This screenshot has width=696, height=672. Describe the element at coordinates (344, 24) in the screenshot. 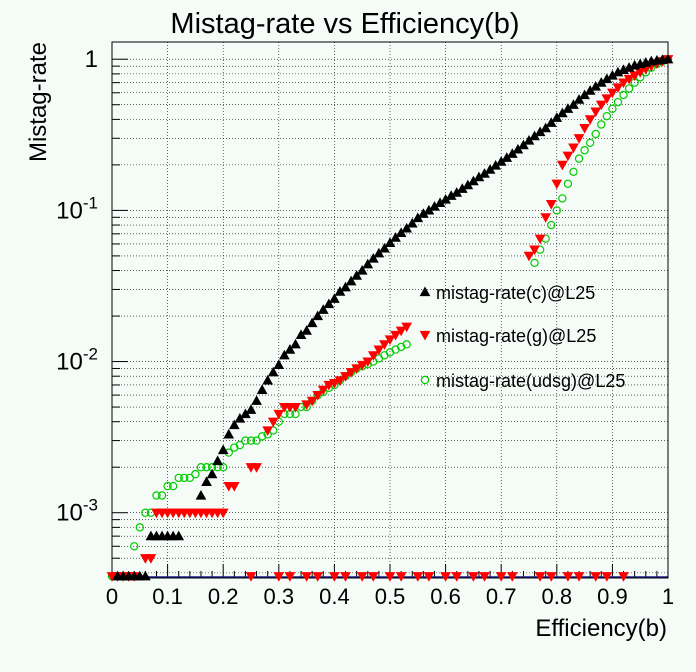

I see `chart-title: Mistag-rate vs Efficiency(b)` at that location.